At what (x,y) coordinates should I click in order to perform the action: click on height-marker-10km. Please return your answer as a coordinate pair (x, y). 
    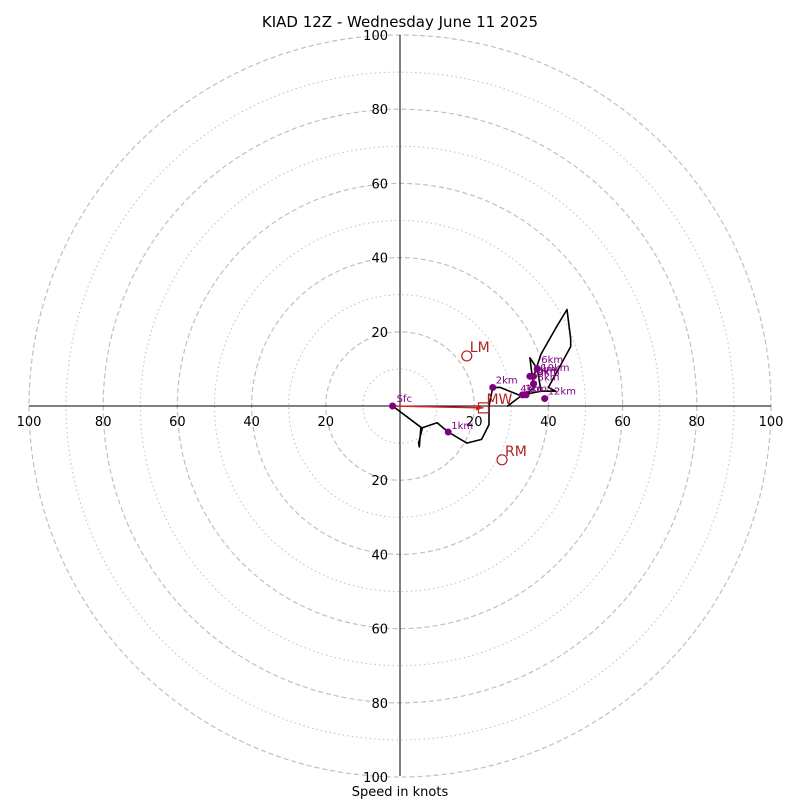
    Looking at the image, I should click on (537, 369).